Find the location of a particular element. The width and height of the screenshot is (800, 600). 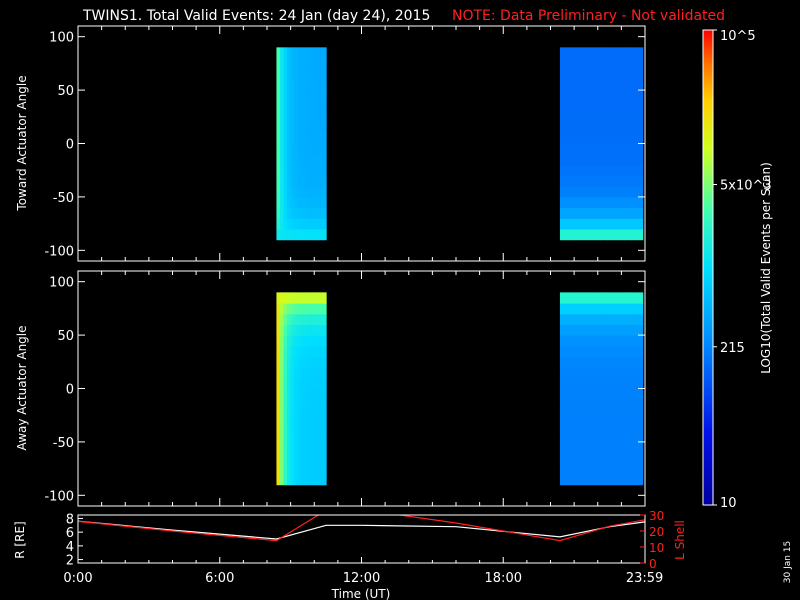

time-tick-label: 23:59 is located at coordinates (644, 578).